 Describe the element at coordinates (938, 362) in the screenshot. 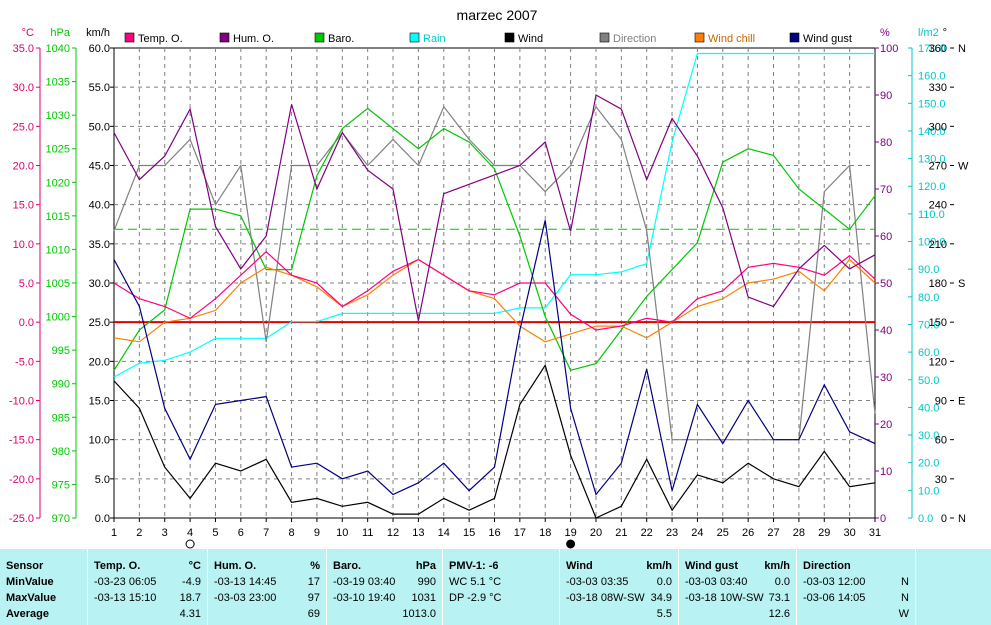

I see `direction-tick-label: 120` at that location.